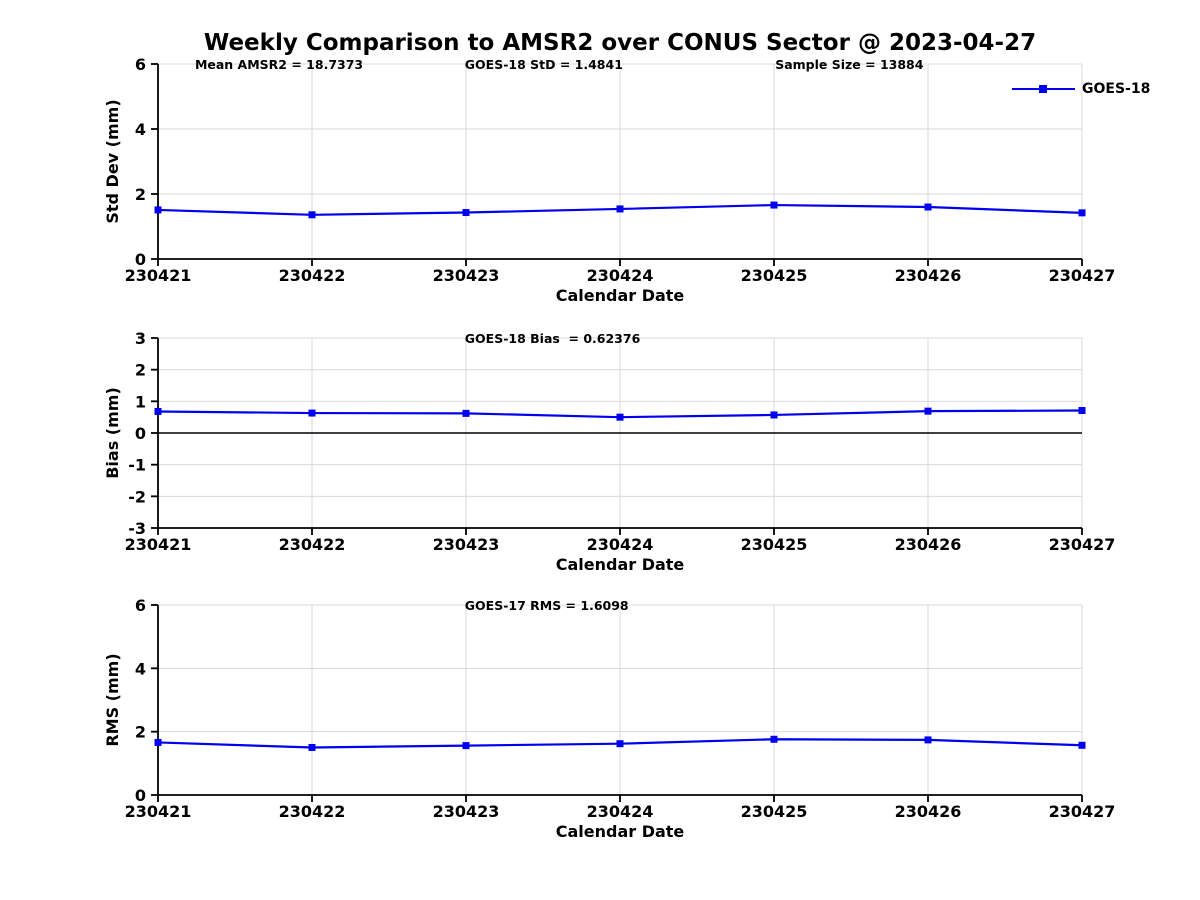 The width and height of the screenshot is (1200, 900). What do you see at coordinates (137, 528) in the screenshot?
I see `y-tick-label: -3` at bounding box center [137, 528].